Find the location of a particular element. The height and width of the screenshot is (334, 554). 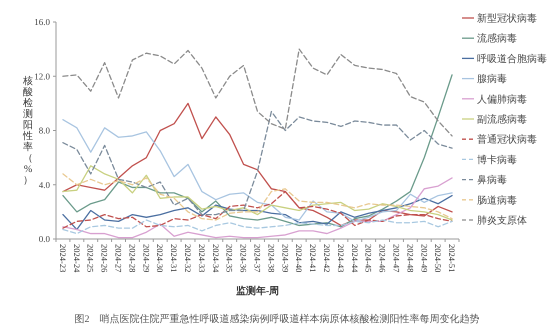

x-tick-label: 2024-50 is located at coordinates (438, 258).